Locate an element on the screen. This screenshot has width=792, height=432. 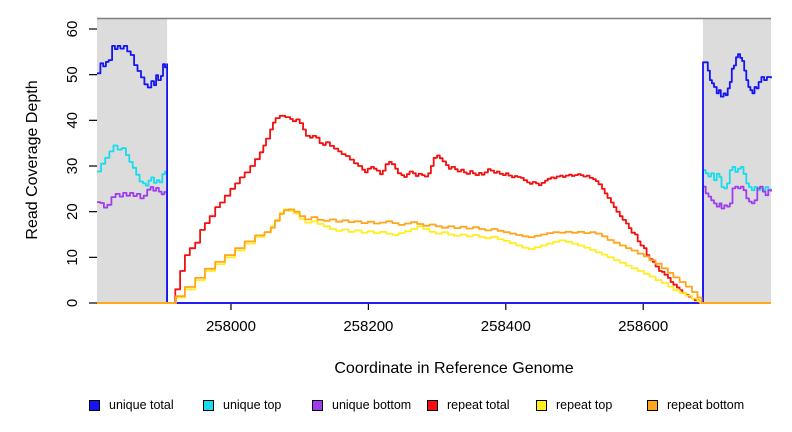
legend-item-repeat-bottom: repeat bottom is located at coordinates (695, 405).